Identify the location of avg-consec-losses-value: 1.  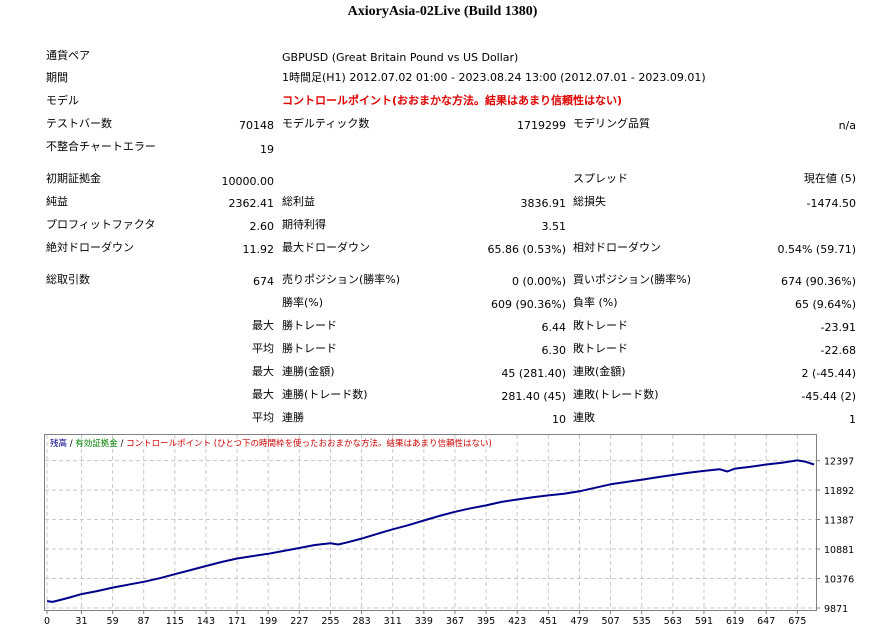
(852, 419).